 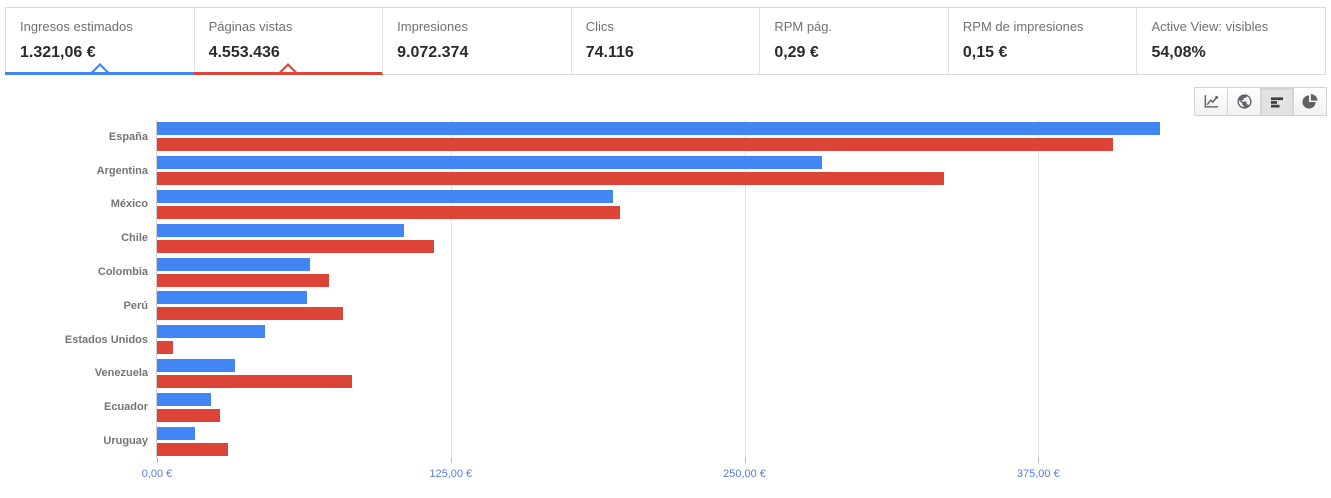 What do you see at coordinates (796, 52) in the screenshot?
I see `metric-value: 0,29 €` at bounding box center [796, 52].